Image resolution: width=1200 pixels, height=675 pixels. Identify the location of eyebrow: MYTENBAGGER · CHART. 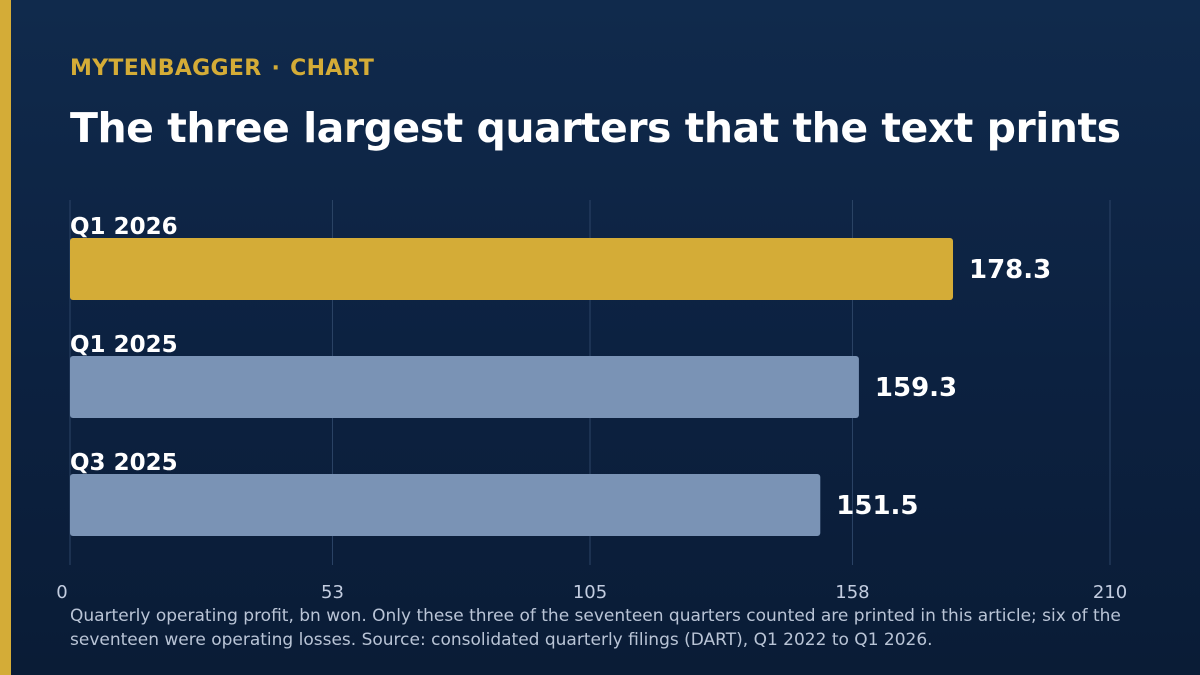
(222, 68).